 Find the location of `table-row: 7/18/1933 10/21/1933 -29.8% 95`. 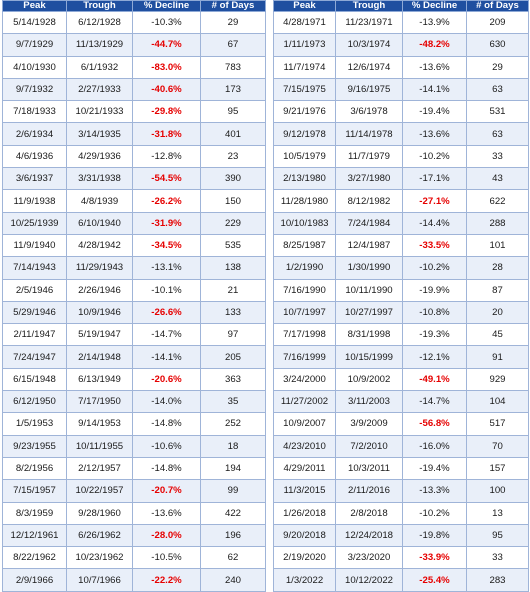

table-row: 7/18/1933 10/21/1933 -29.8% 95 is located at coordinates (134, 112).